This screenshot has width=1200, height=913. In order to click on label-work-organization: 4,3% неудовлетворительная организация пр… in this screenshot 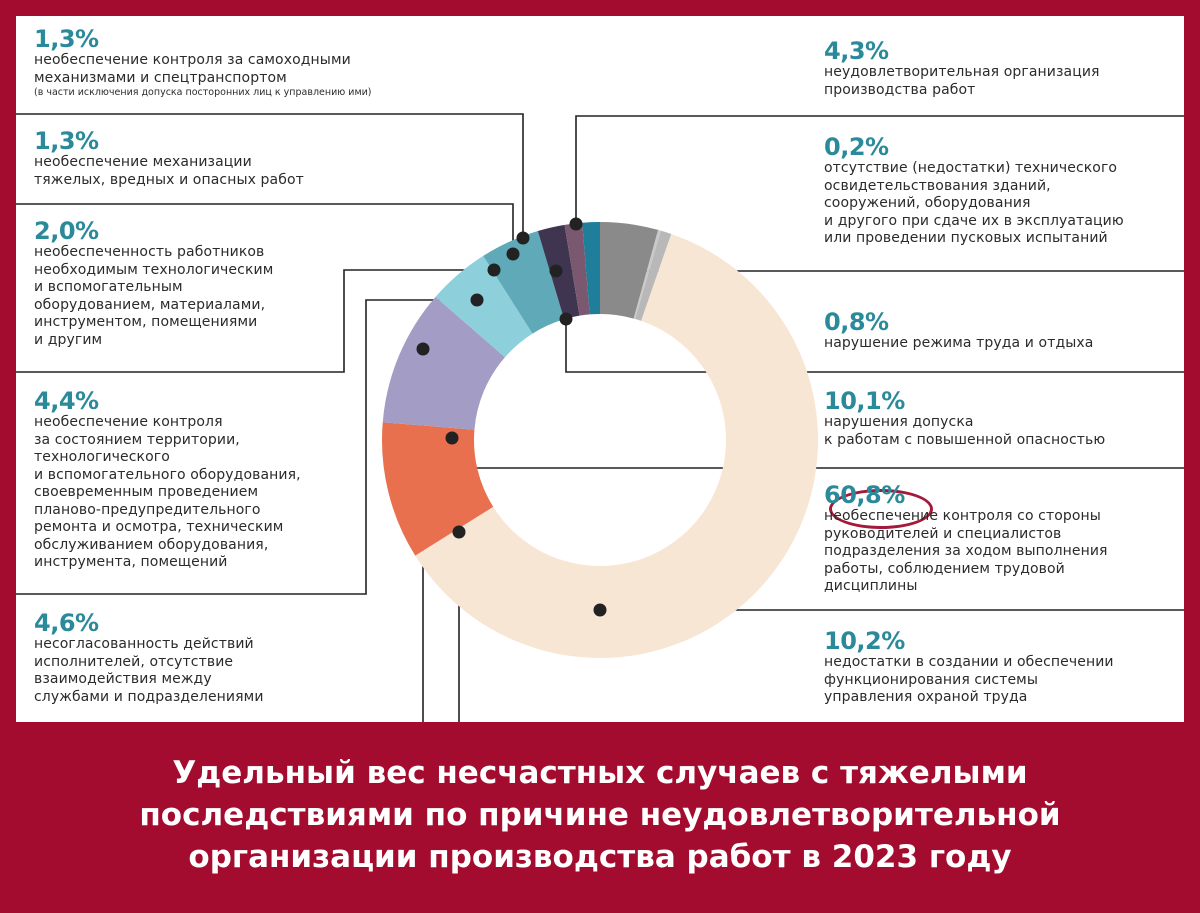, I will do `click(989, 68)`.